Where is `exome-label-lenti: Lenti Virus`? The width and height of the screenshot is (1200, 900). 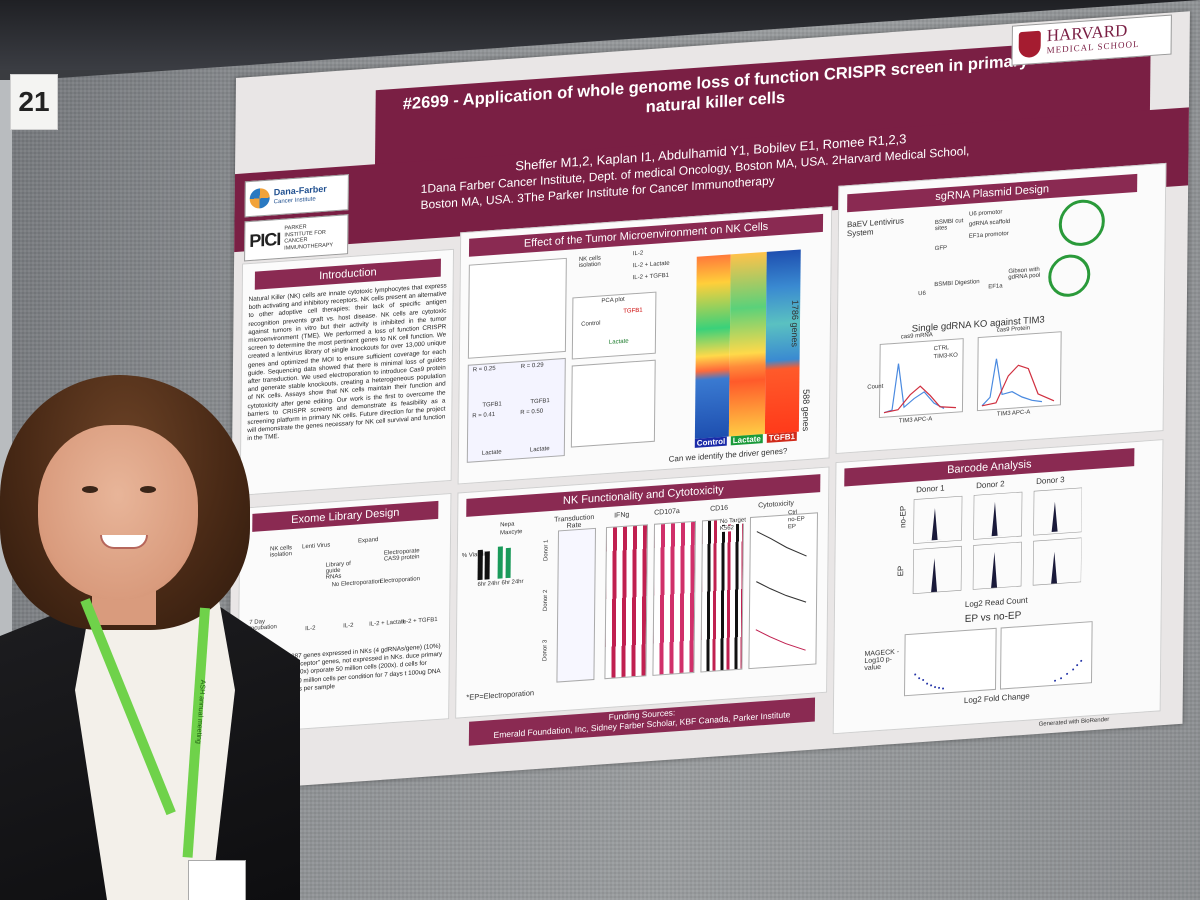
exome-label-lenti: Lenti Virus is located at coordinates (316, 546).